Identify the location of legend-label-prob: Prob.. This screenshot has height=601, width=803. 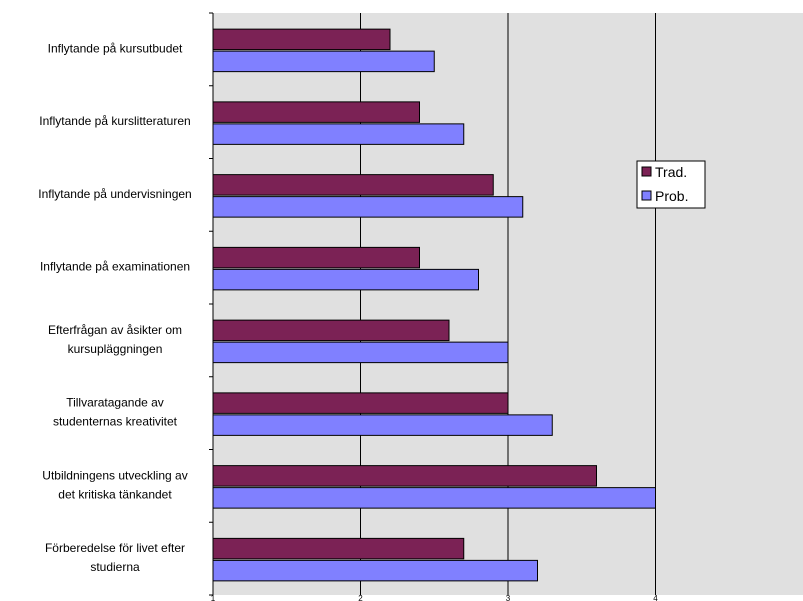
(671, 196).